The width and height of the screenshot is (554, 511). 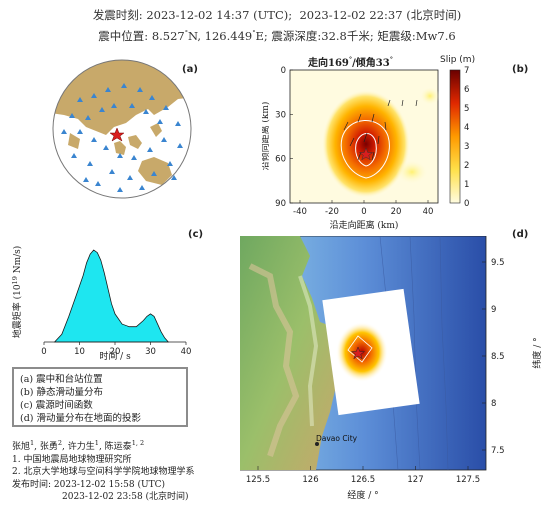 I want to click on colorbar-tick-label: 5, so click(x=466, y=109).